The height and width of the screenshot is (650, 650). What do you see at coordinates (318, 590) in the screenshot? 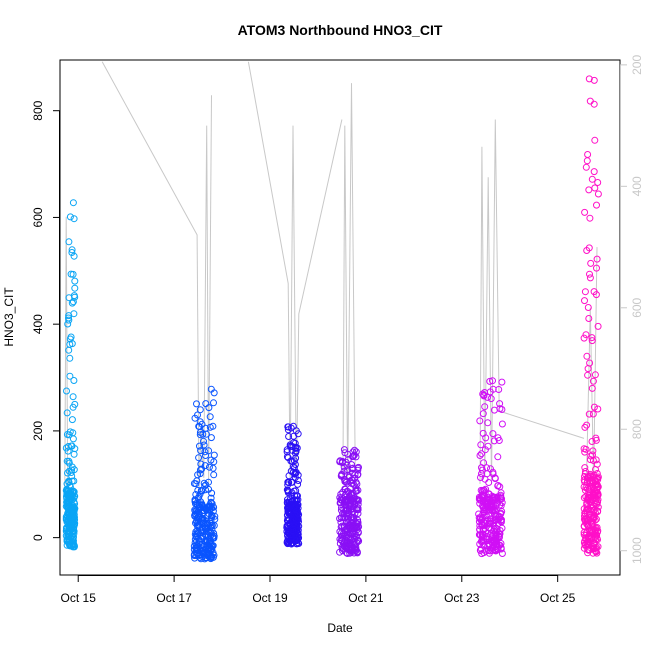
I see `x-axis: Oct 15 Oct 17 Oct 19 Oct 21 Oct 23 Oct 25` at bounding box center [318, 590].